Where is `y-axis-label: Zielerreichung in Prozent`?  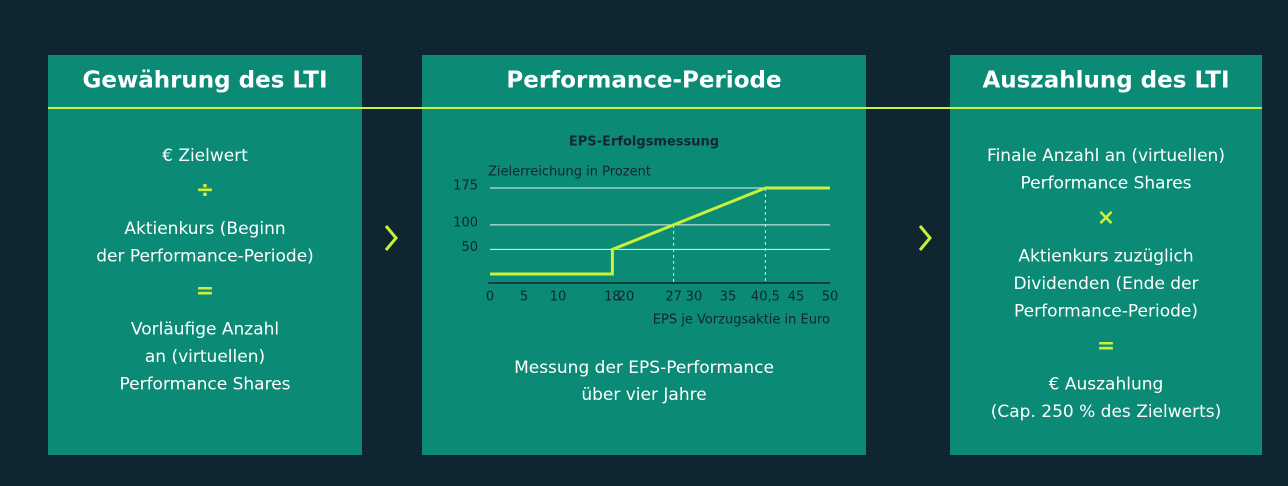 y-axis-label: Zielerreichung in Prozent is located at coordinates (569, 172).